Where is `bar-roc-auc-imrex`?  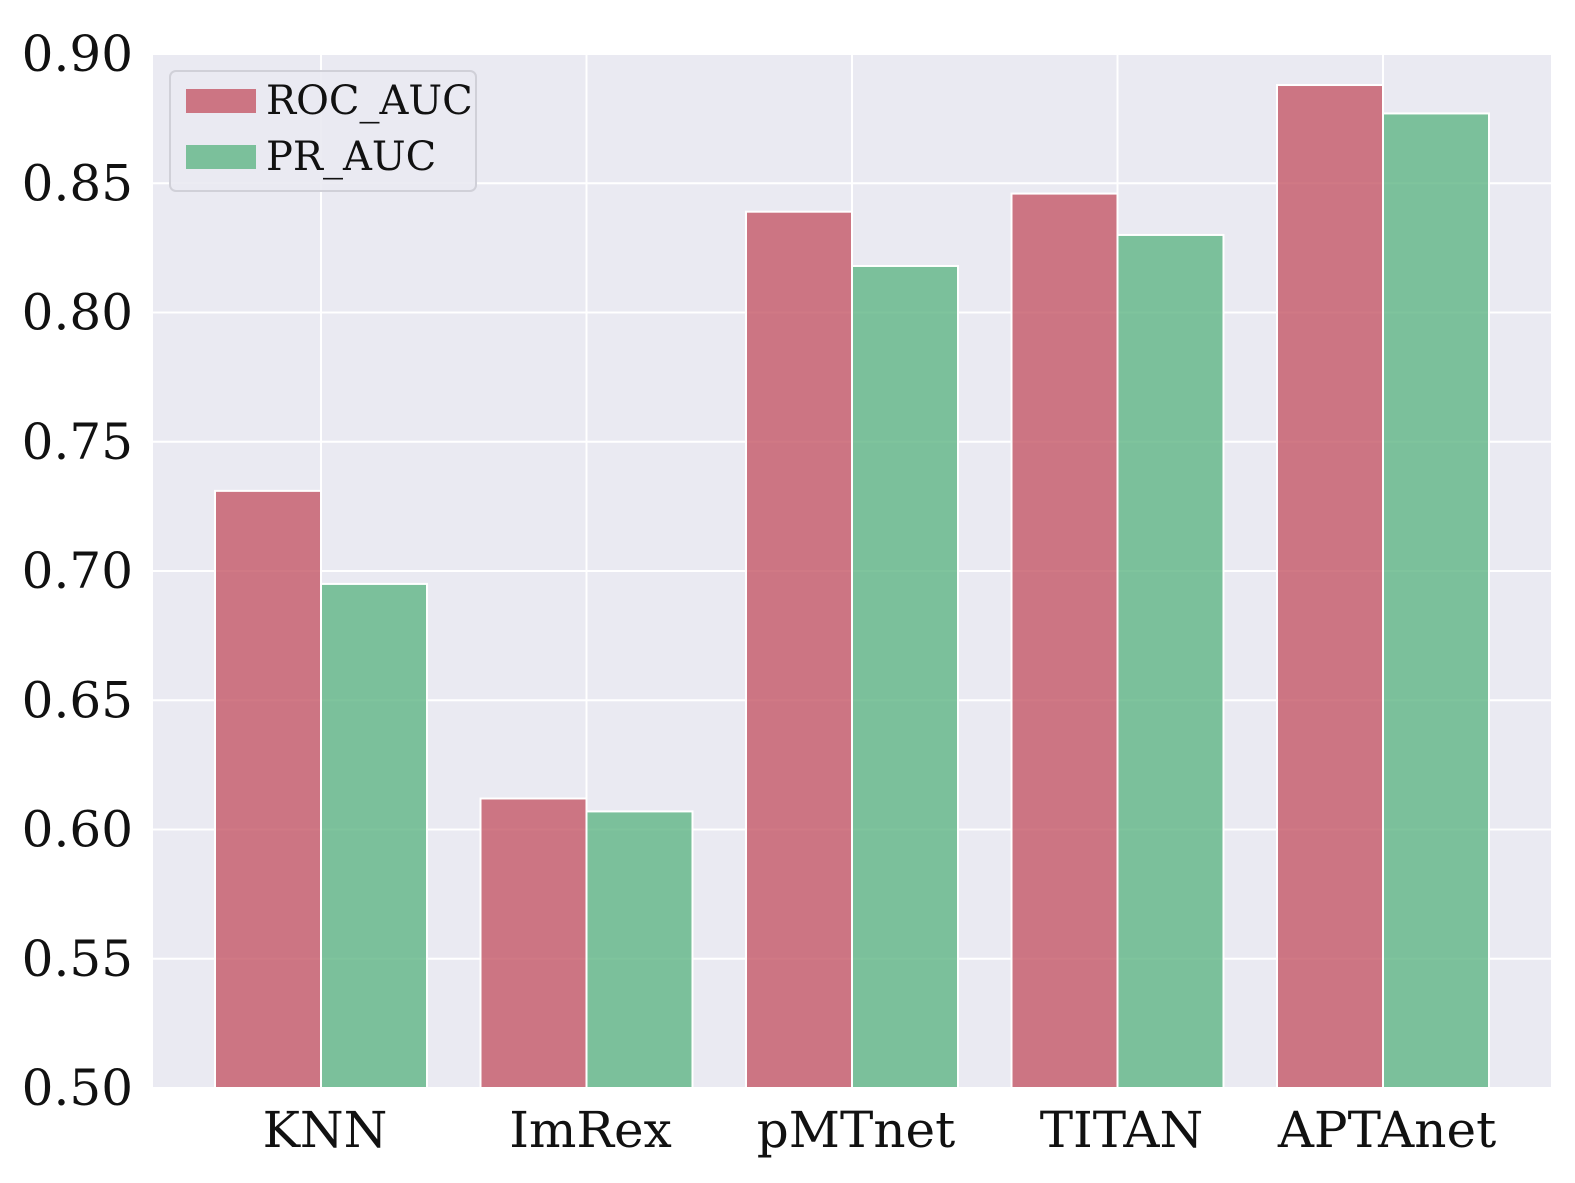 bar-roc-auc-imrex is located at coordinates (533, 943).